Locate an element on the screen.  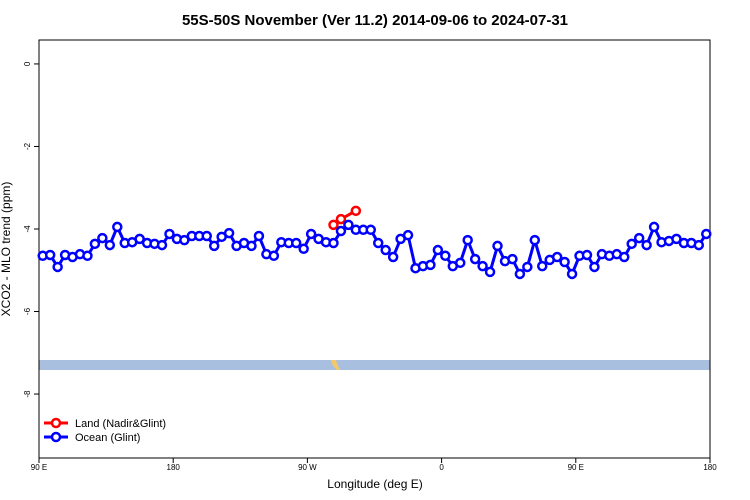
x-axis-label: Longitude (deg E) is located at coordinates (374, 484).